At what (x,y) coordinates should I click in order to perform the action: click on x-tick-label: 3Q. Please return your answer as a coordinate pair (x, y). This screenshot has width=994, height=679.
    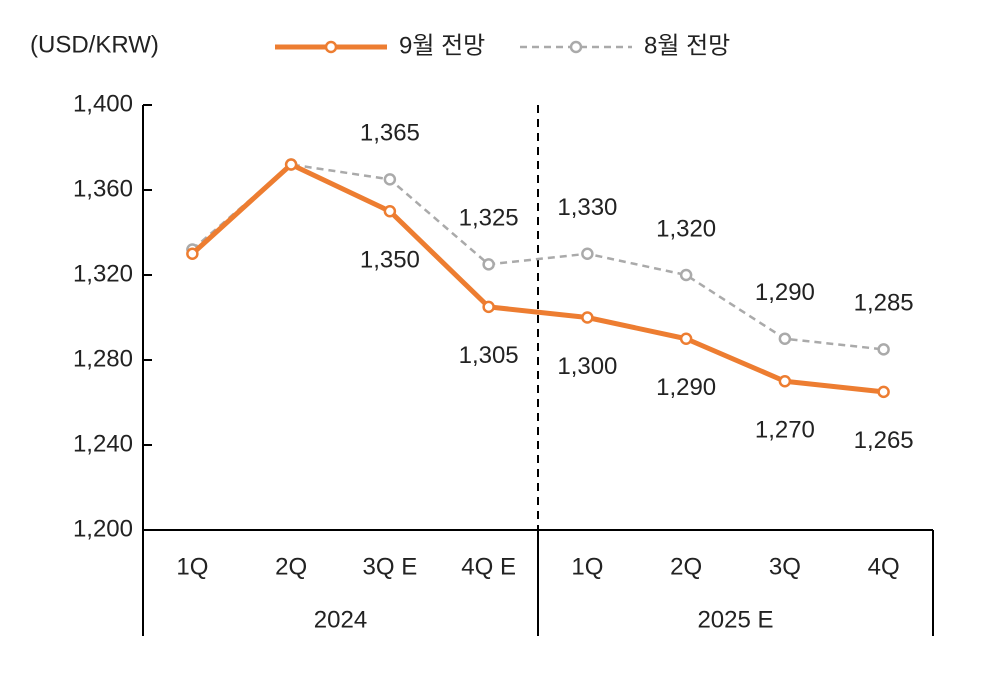
    Looking at the image, I should click on (785, 566).